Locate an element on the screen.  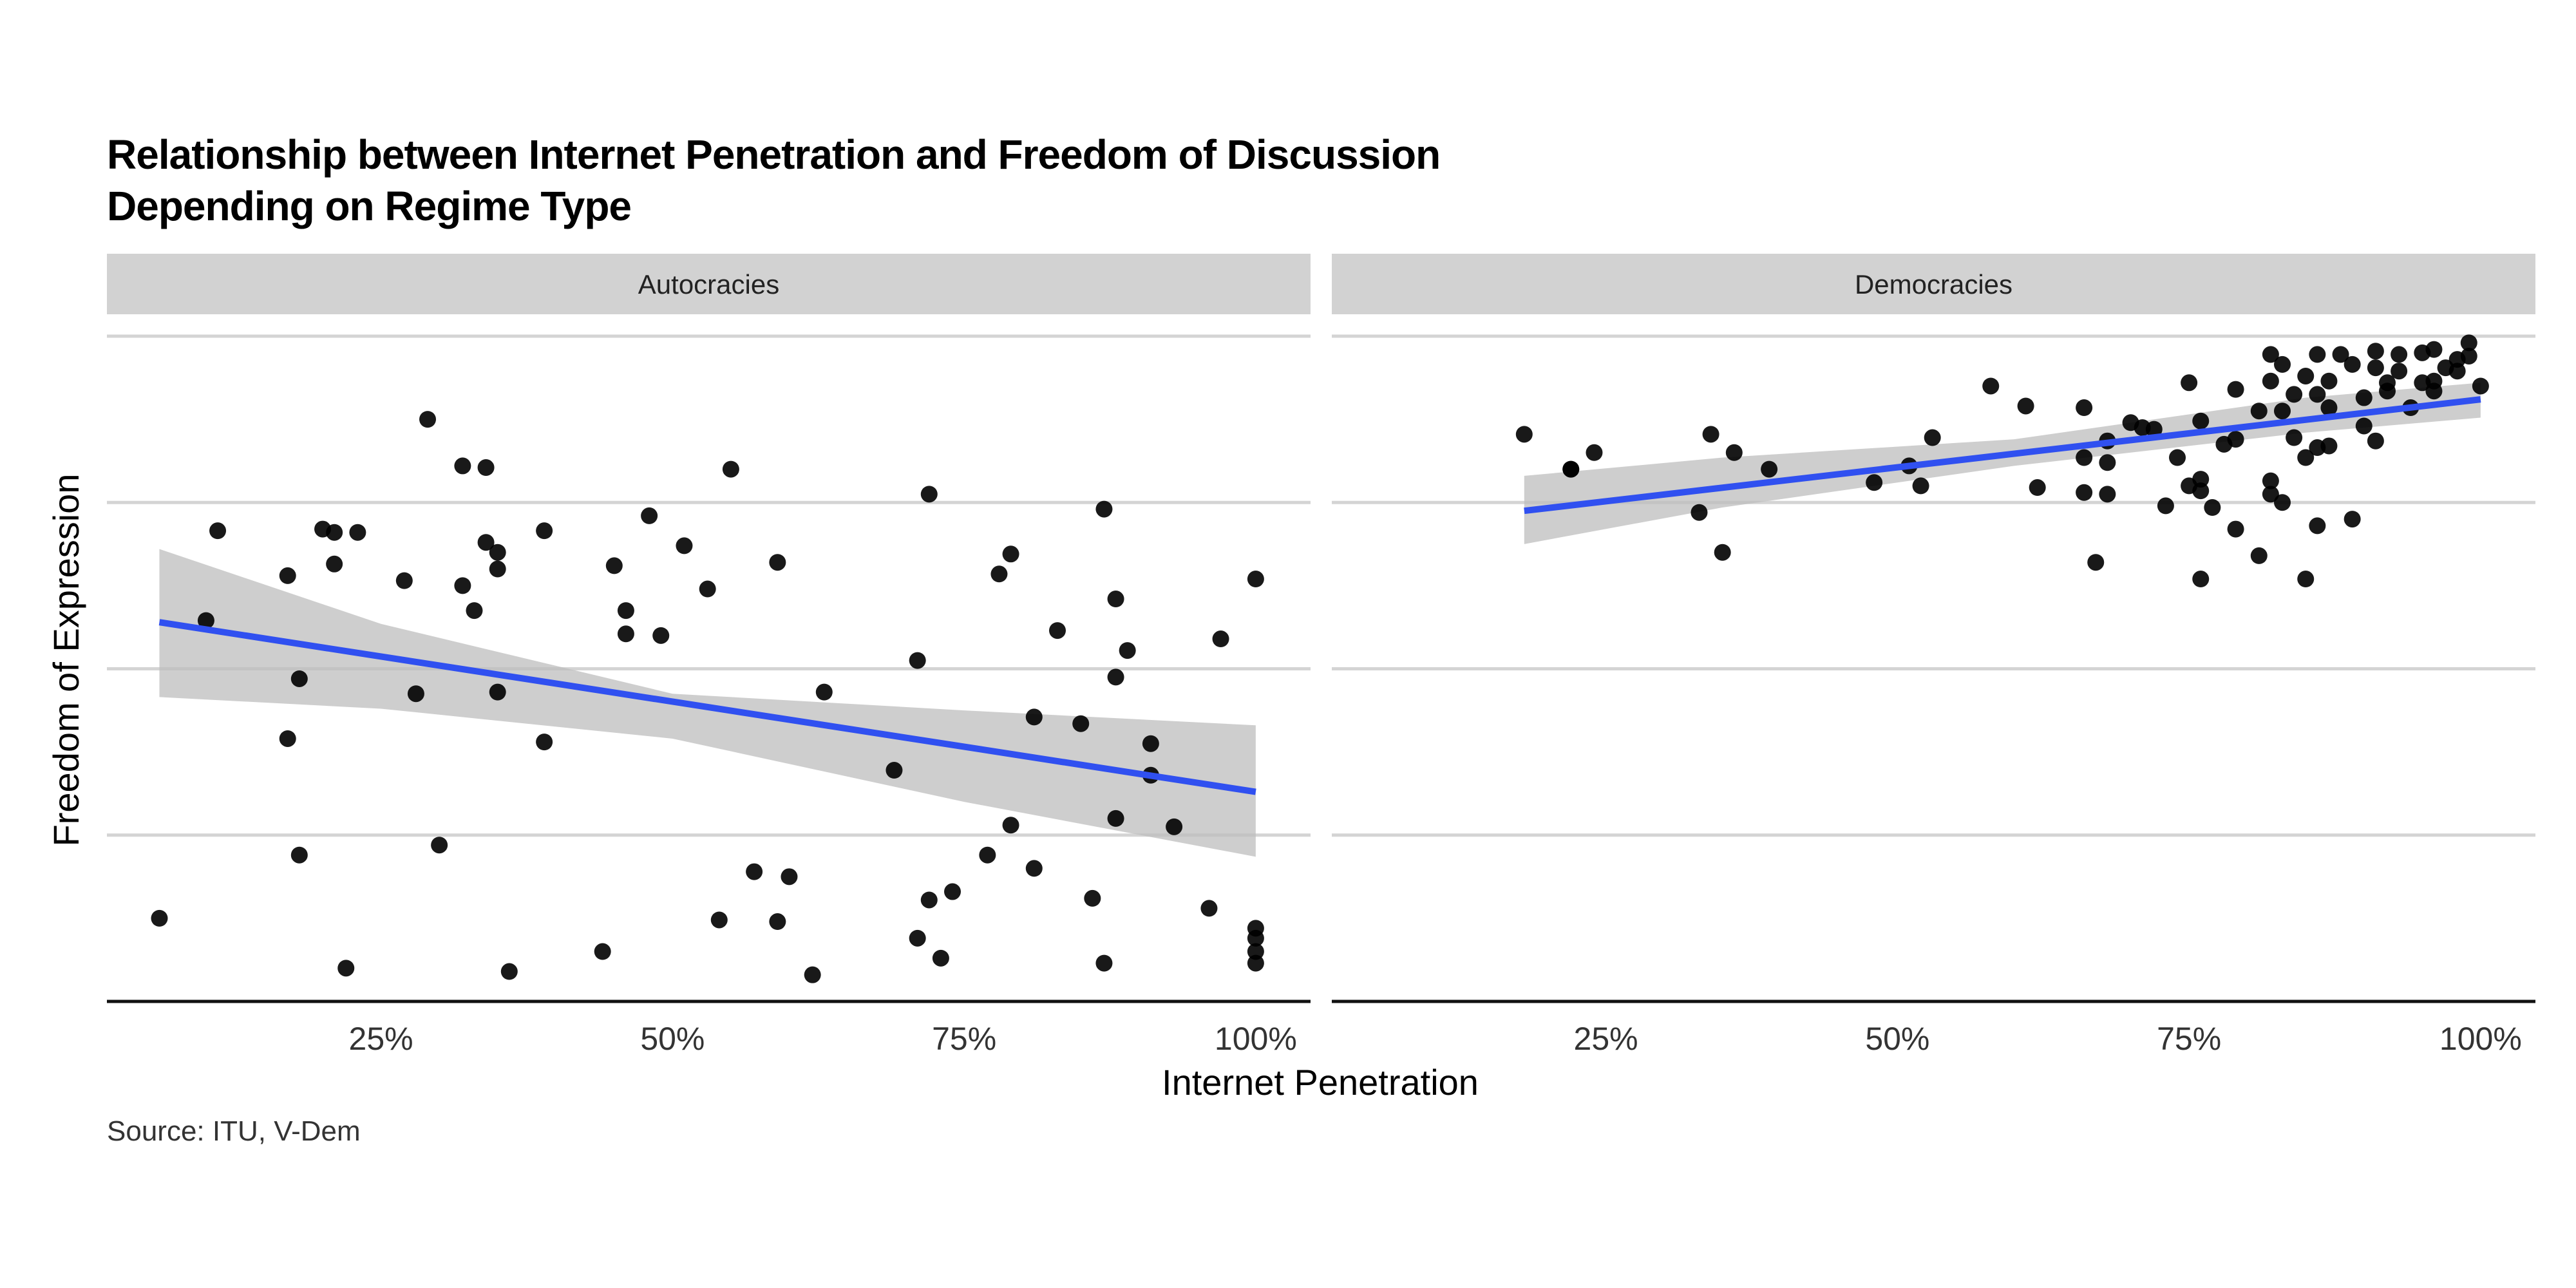
facet-strip is located at coordinates (709, 284).